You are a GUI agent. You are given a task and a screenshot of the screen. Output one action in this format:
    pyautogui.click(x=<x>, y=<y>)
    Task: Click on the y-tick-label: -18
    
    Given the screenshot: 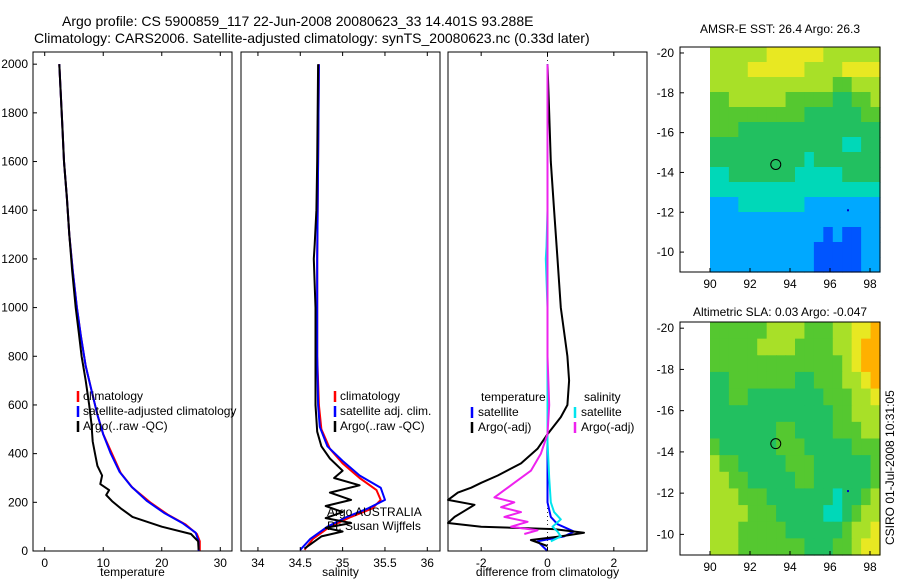 What is the action you would take?
    pyautogui.click(x=666, y=369)
    